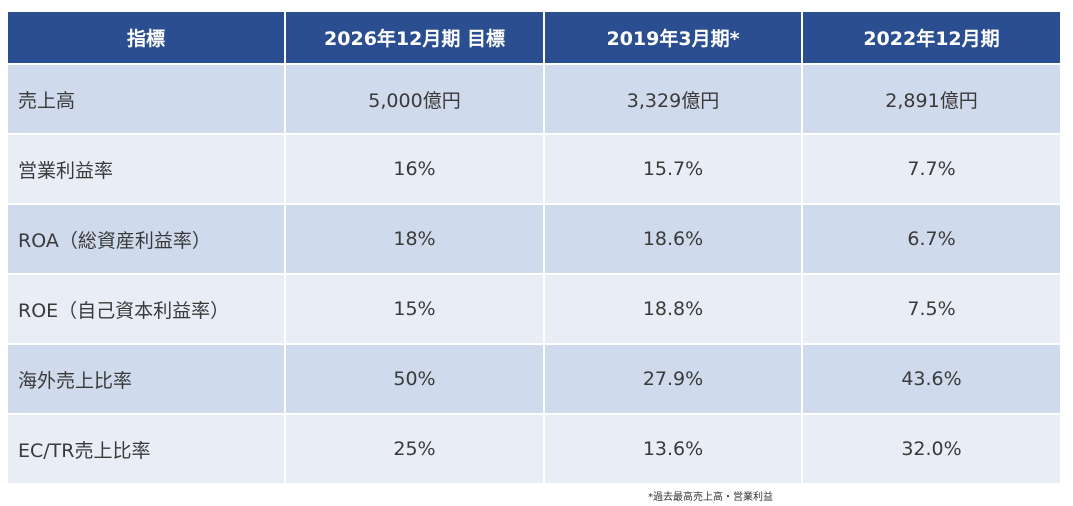 The image size is (1073, 506). I want to click on cell-value: 7.7%, so click(931, 168).